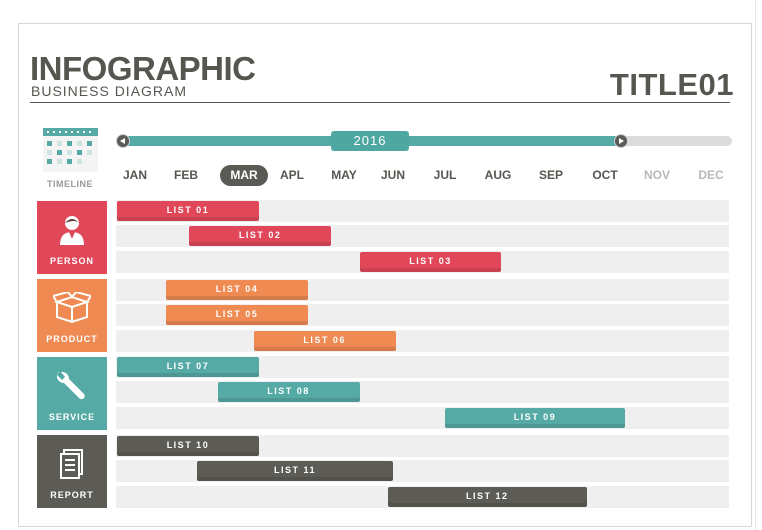 The width and height of the screenshot is (762, 530). I want to click on month-may: MAY, so click(344, 175).